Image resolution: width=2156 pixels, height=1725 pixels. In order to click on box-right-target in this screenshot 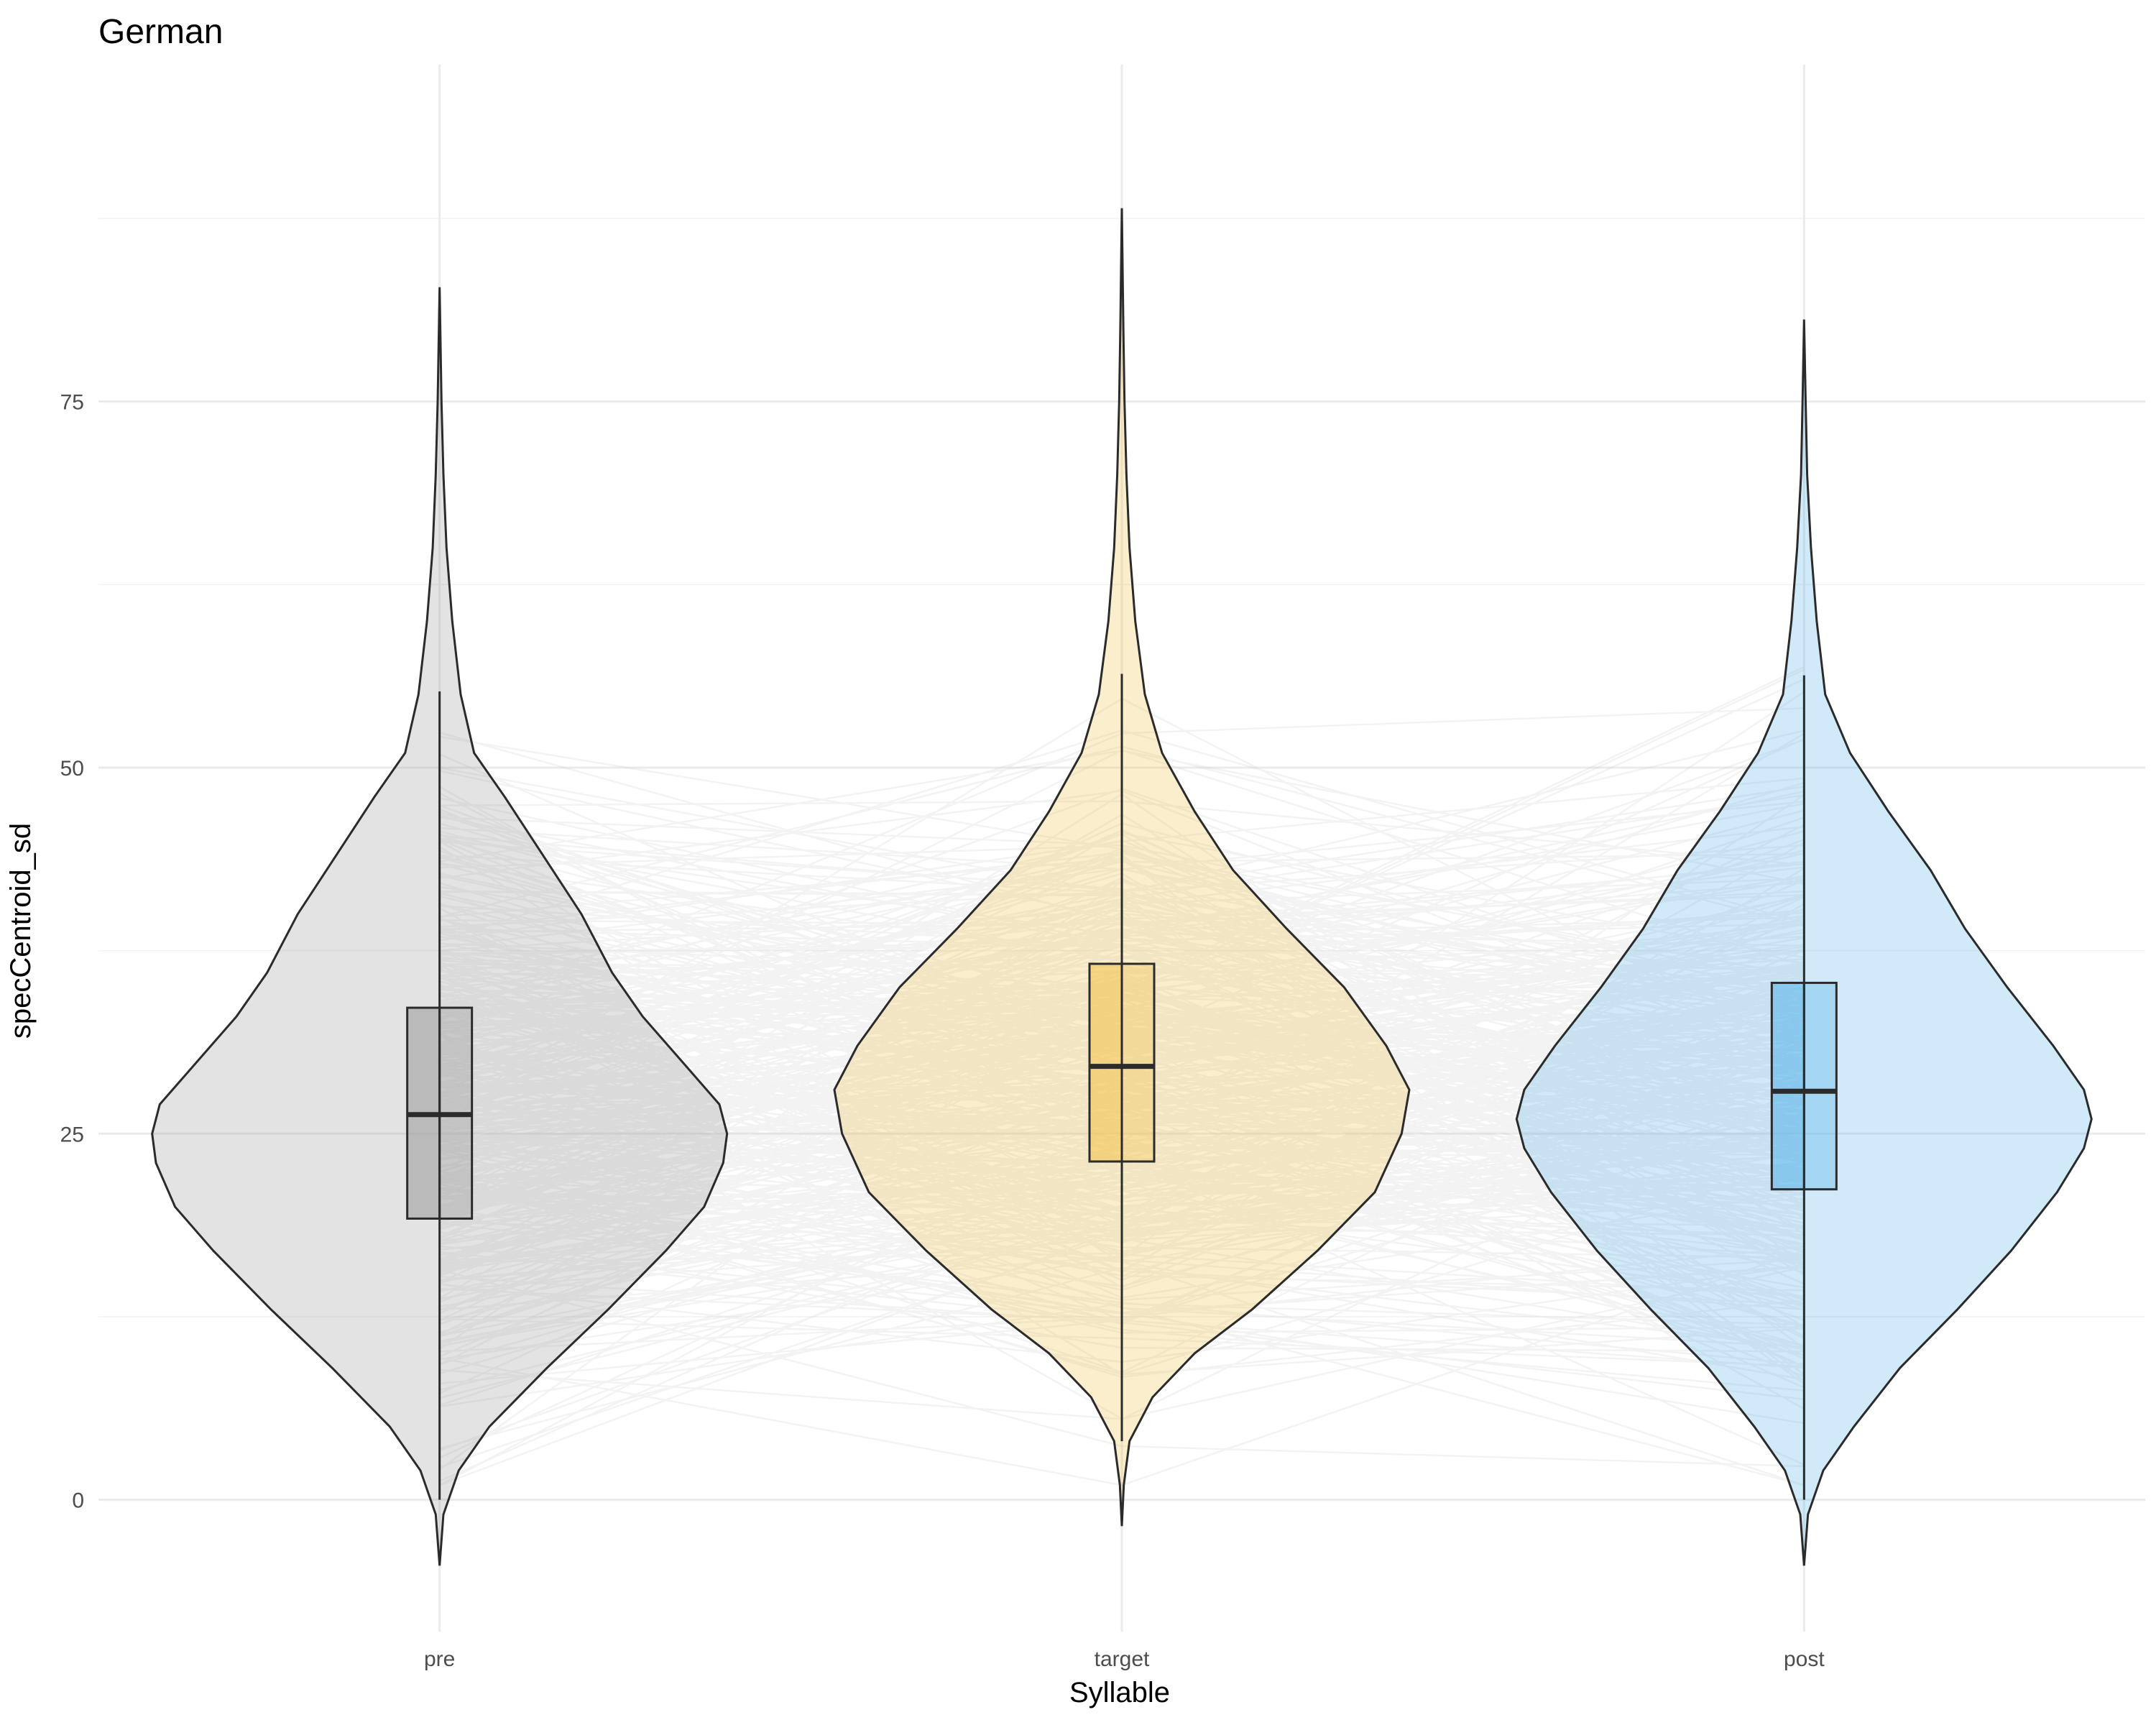, I will do `click(1138, 1062)`.